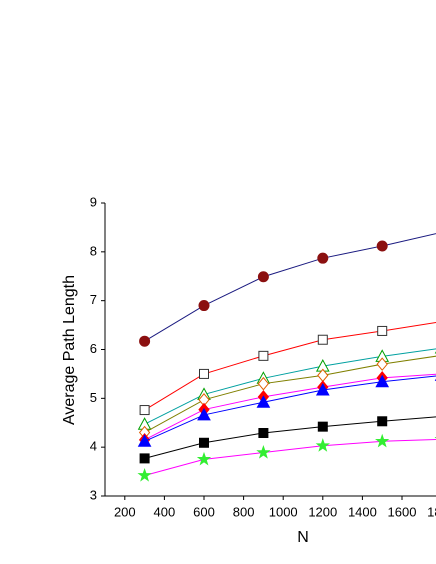 The width and height of the screenshot is (436, 564). What do you see at coordinates (283, 511) in the screenshot?
I see `x-tick-label: 1000` at bounding box center [283, 511].